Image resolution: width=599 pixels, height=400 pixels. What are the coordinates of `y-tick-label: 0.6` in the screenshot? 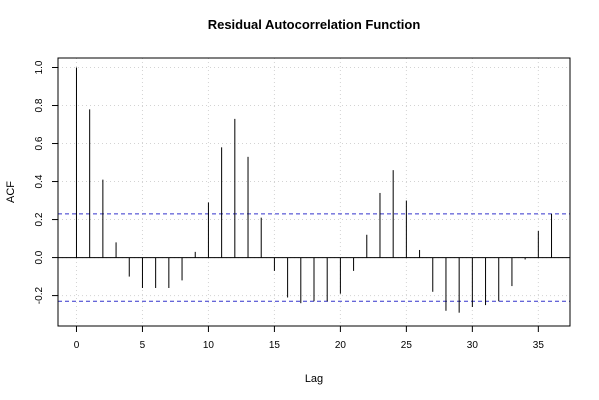 It's located at (39, 143).